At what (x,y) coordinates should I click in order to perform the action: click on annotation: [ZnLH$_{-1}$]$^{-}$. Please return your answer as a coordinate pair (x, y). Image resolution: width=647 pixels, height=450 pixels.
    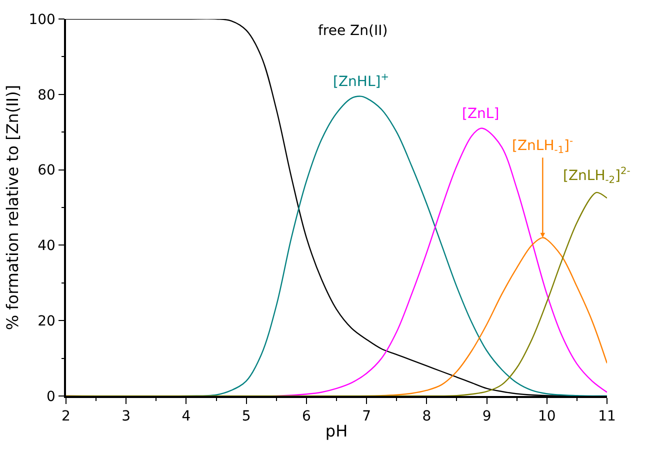
    Looking at the image, I should click on (543, 146).